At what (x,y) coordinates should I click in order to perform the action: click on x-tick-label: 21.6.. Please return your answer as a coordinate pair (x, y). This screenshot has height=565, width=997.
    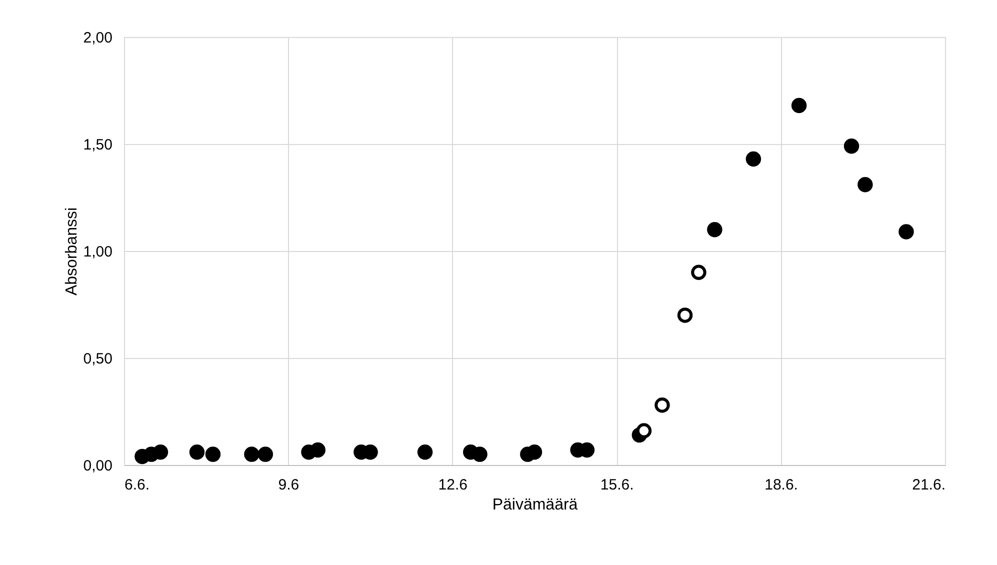
    Looking at the image, I should click on (929, 485).